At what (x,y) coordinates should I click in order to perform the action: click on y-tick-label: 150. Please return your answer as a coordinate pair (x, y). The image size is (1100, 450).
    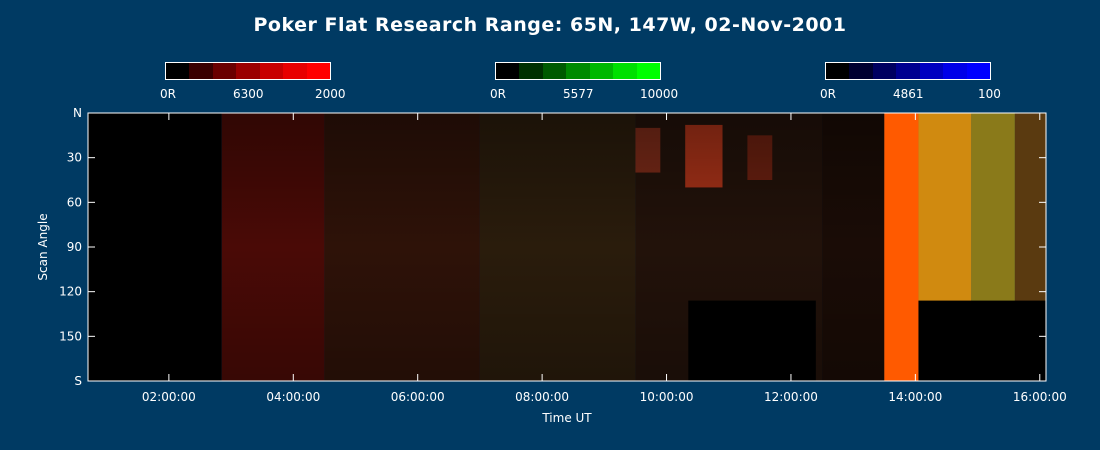
    Looking at the image, I should click on (70, 336).